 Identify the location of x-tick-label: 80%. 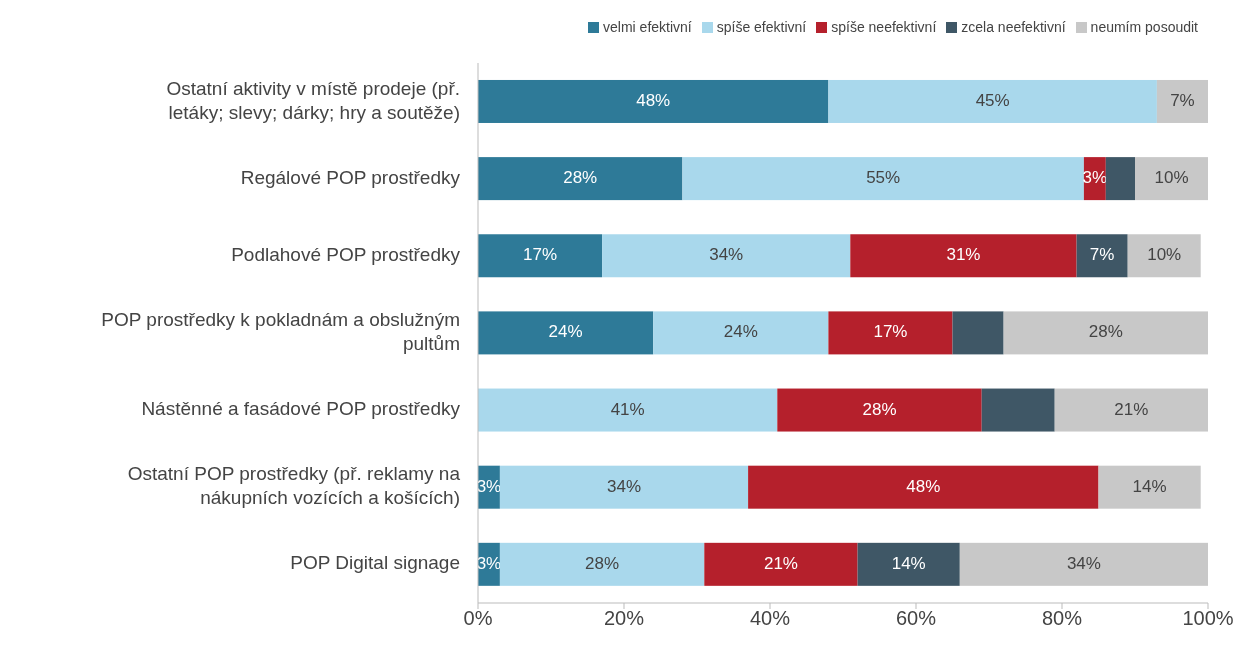
(1062, 618).